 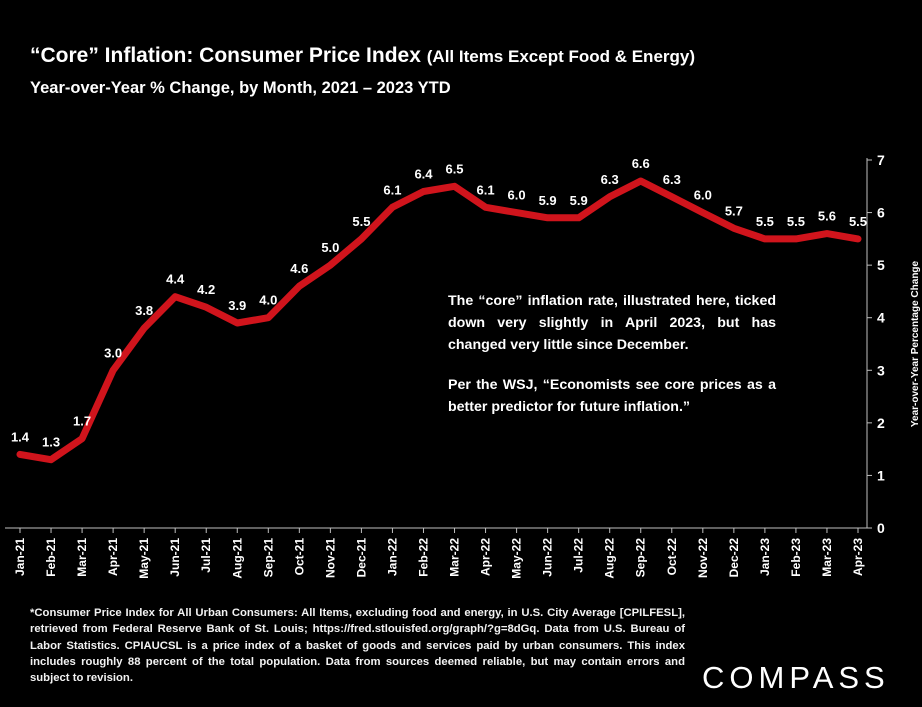 I want to click on x-tick-label: Apr-23, so click(x=858, y=557).